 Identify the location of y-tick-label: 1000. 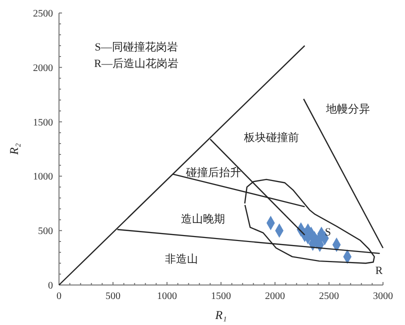
(43, 177).